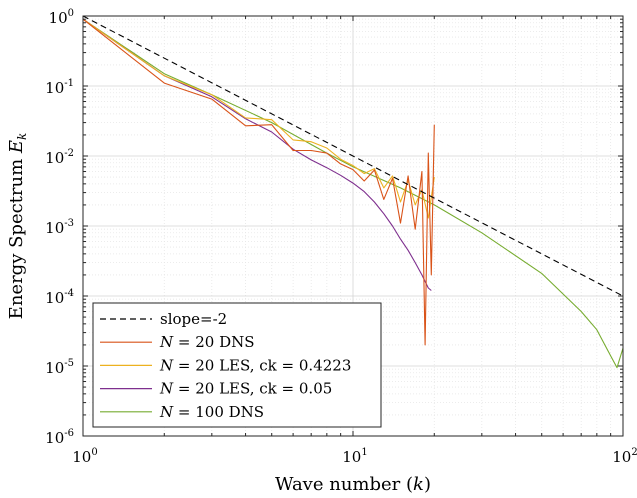 The image size is (637, 498). I want to click on y-axis-label: Energy Spectrum Ek, so click(17, 226).